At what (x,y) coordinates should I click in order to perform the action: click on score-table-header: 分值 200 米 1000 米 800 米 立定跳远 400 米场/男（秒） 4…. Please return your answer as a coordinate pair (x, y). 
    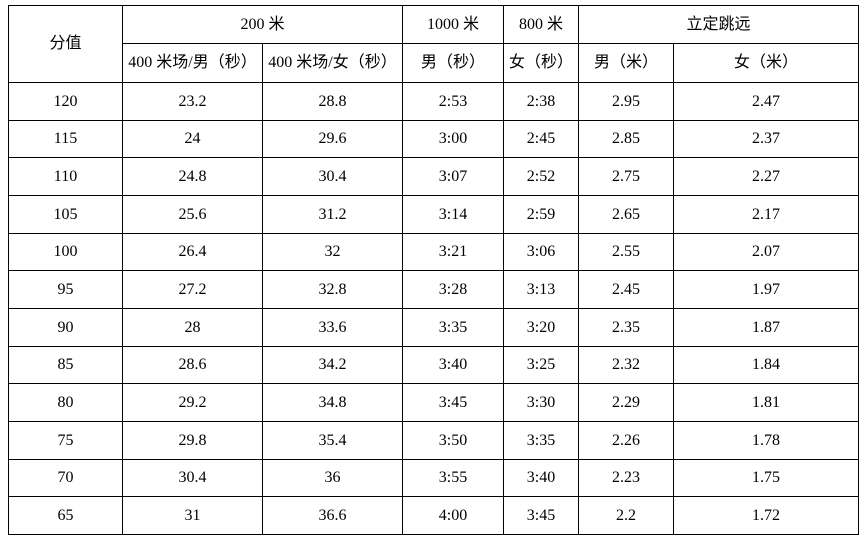
    Looking at the image, I should click on (434, 44).